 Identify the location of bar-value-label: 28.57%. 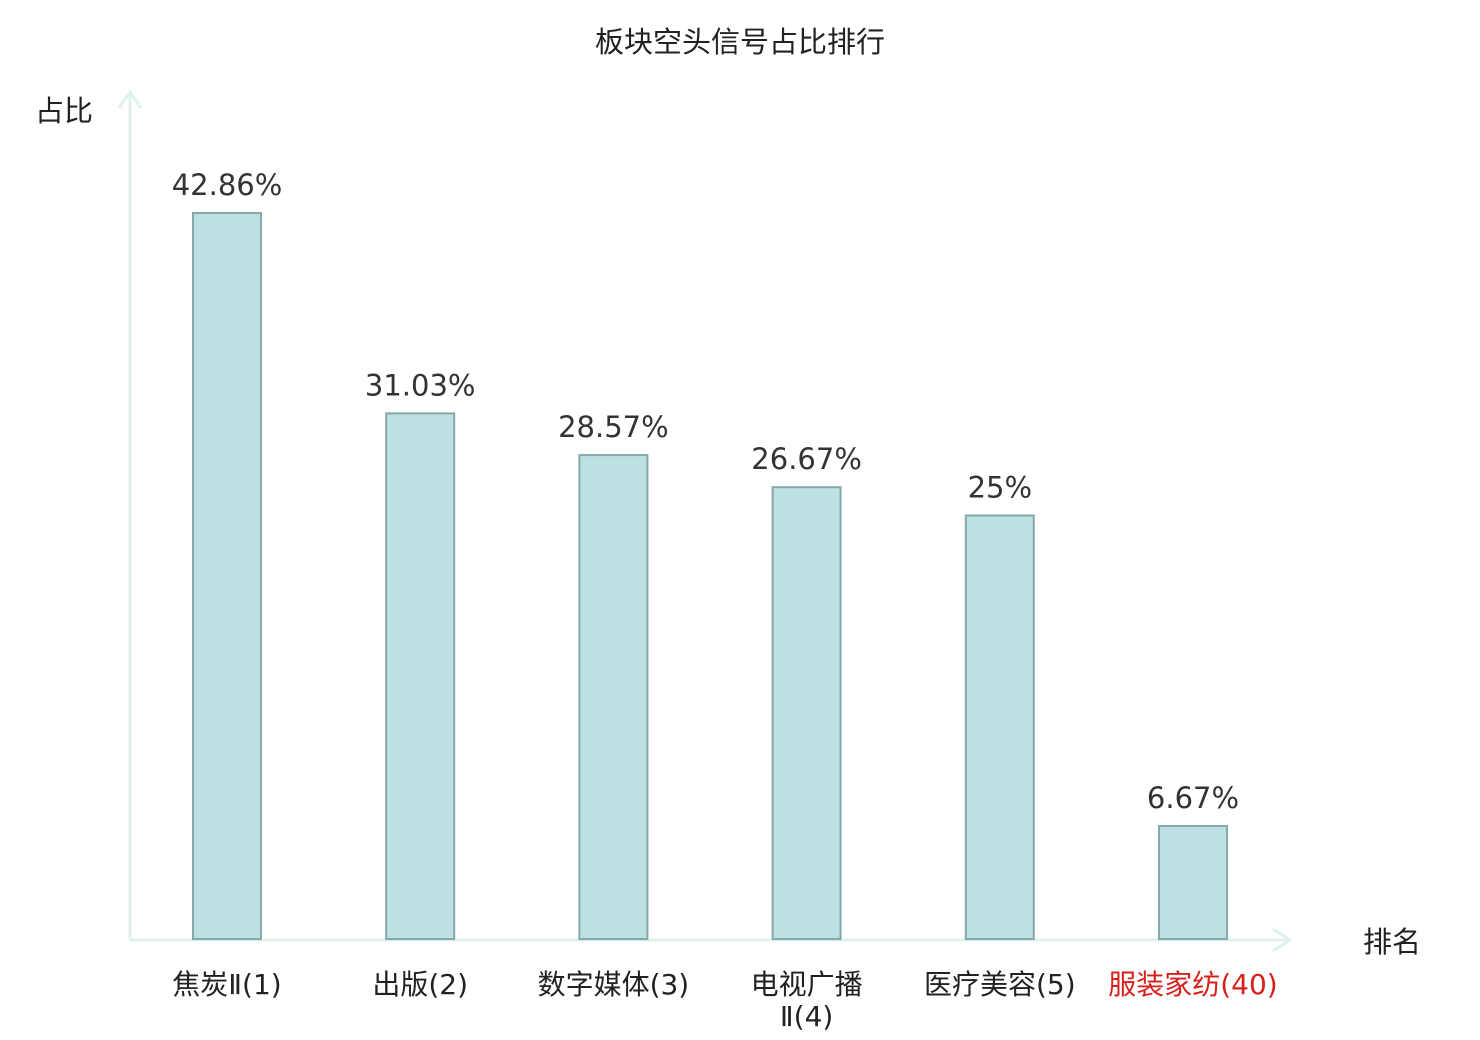
(613, 427).